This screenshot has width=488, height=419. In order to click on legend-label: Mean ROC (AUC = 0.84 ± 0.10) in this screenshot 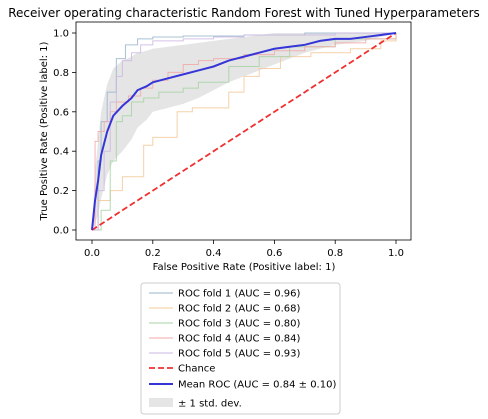, I will do `click(257, 385)`.